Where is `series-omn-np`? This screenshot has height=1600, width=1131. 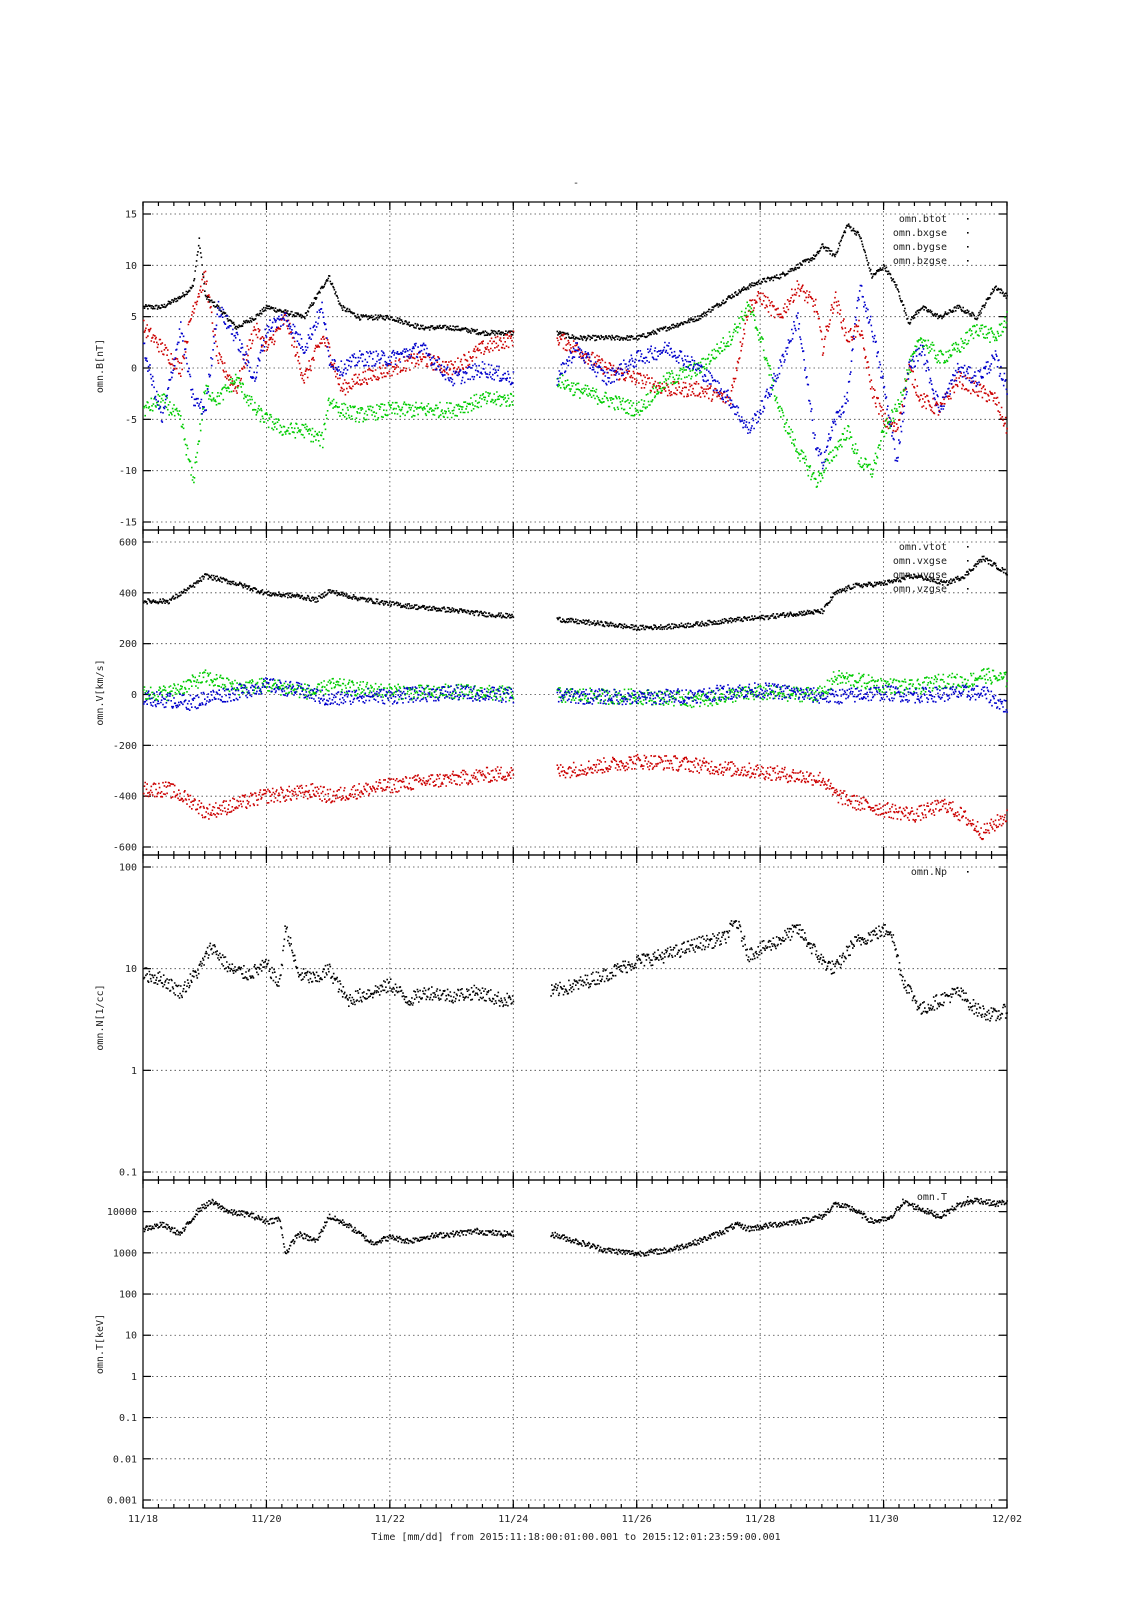 series-omn-np is located at coordinates (575, 971).